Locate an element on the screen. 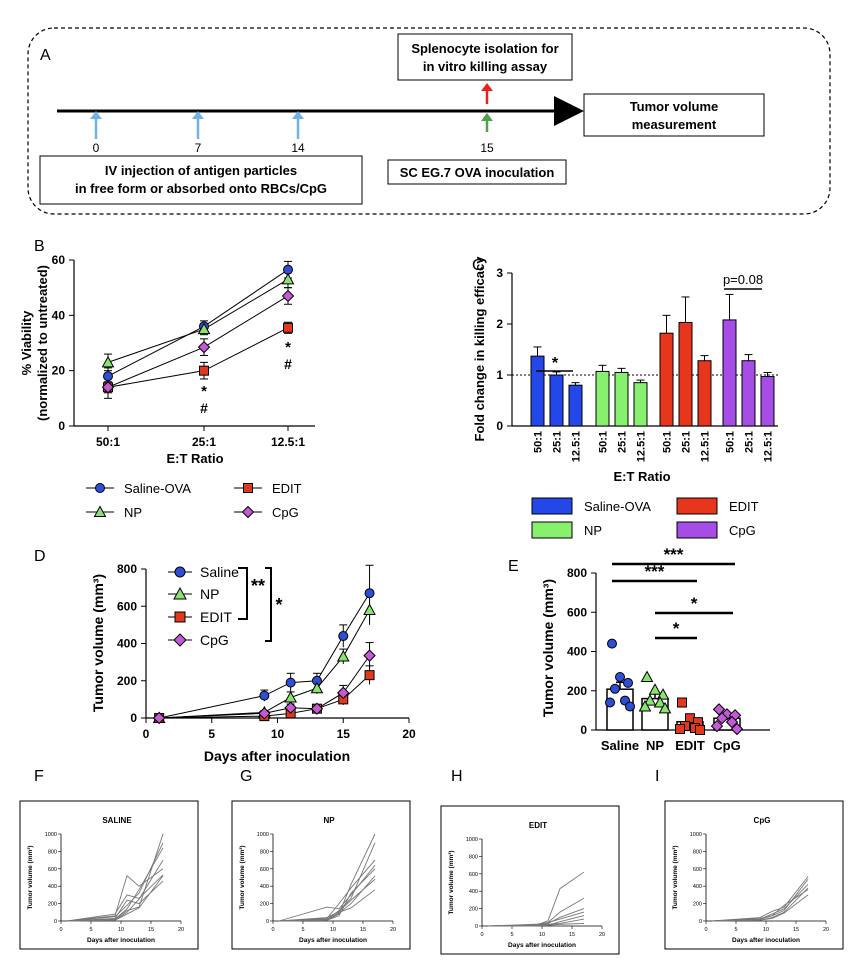 Image resolution: width=861 pixels, height=961 pixels. c-bar-np is located at coordinates (602, 398).